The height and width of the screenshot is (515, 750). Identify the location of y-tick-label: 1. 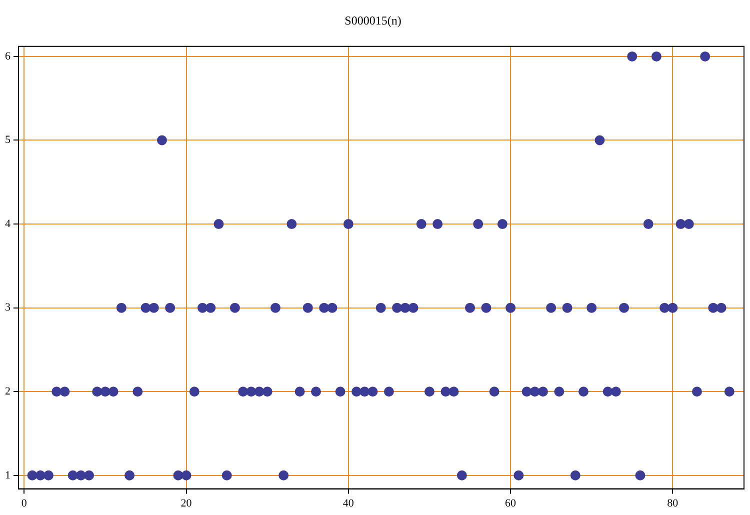
(7, 475).